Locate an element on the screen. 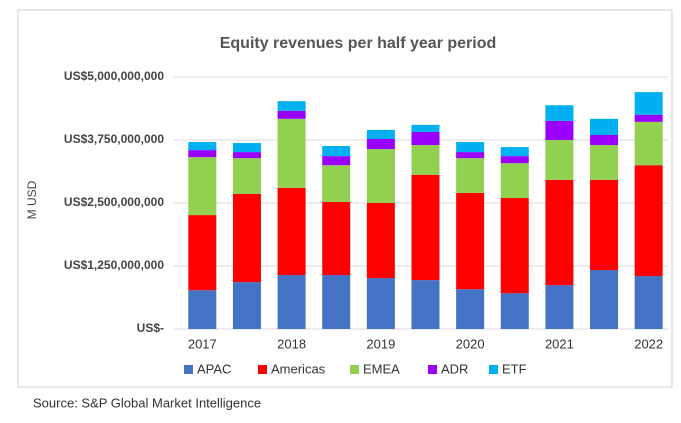  x-tick-label: 2019 is located at coordinates (380, 343).